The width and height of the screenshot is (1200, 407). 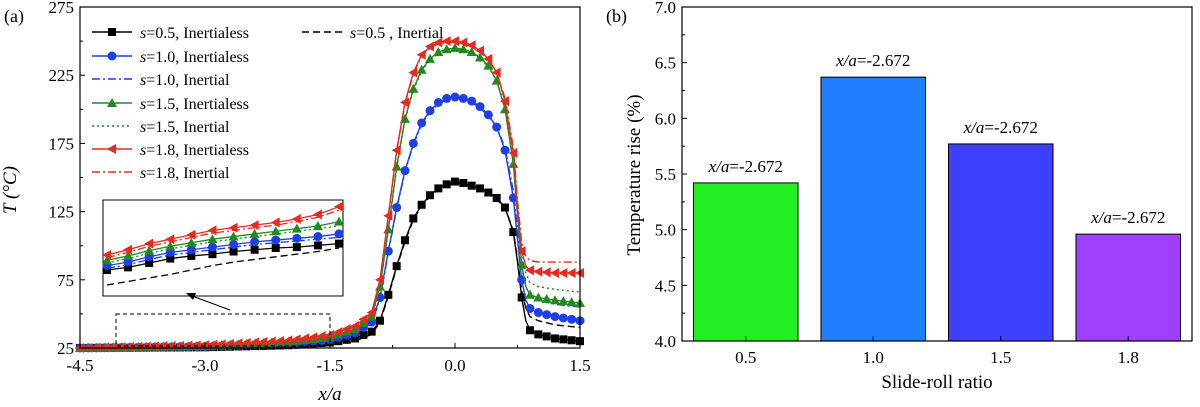 What do you see at coordinates (185, 80) in the screenshot?
I see `legend-label-s10_in: s=1.0, Inertial` at bounding box center [185, 80].